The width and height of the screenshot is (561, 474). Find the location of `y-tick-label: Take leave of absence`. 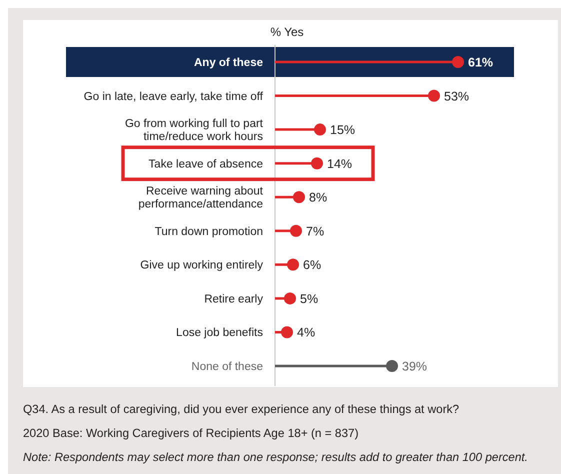

y-tick-label: Take leave of absence is located at coordinates (205, 164).